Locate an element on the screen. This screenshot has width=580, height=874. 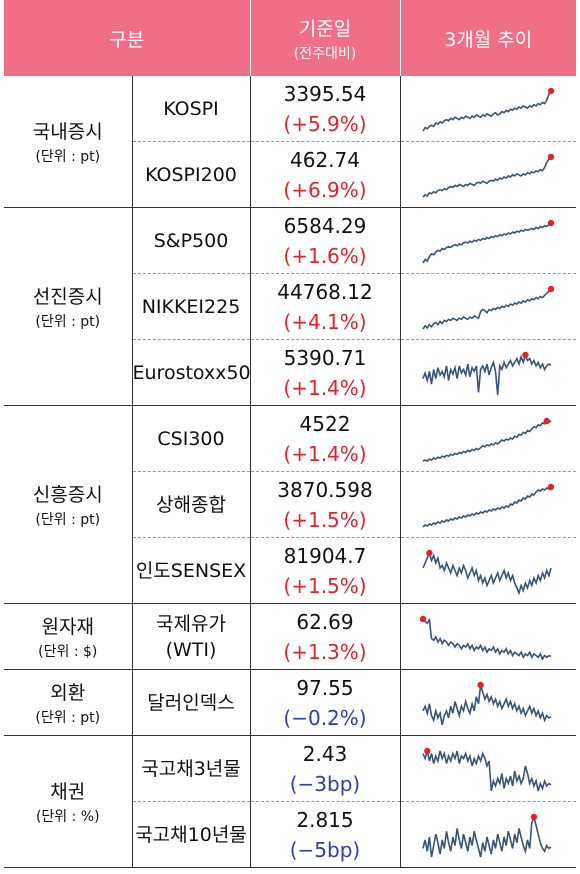
index-value: 4522 is located at coordinates (325, 423).